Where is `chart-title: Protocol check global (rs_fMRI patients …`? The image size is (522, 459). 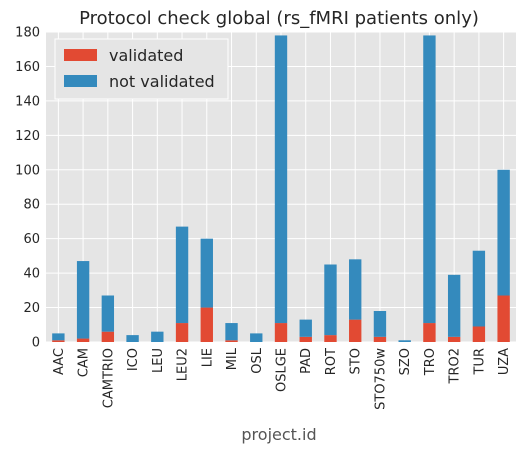
chart-title: Protocol check global (rs_fMRI patients … is located at coordinates (279, 18).